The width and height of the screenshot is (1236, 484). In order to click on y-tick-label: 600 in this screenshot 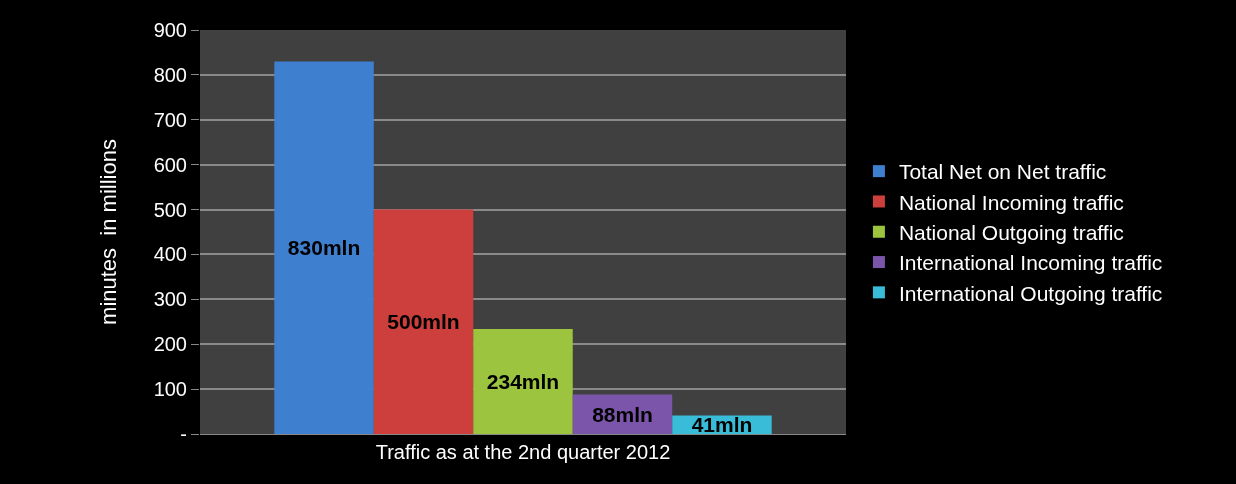, I will do `click(170, 164)`.